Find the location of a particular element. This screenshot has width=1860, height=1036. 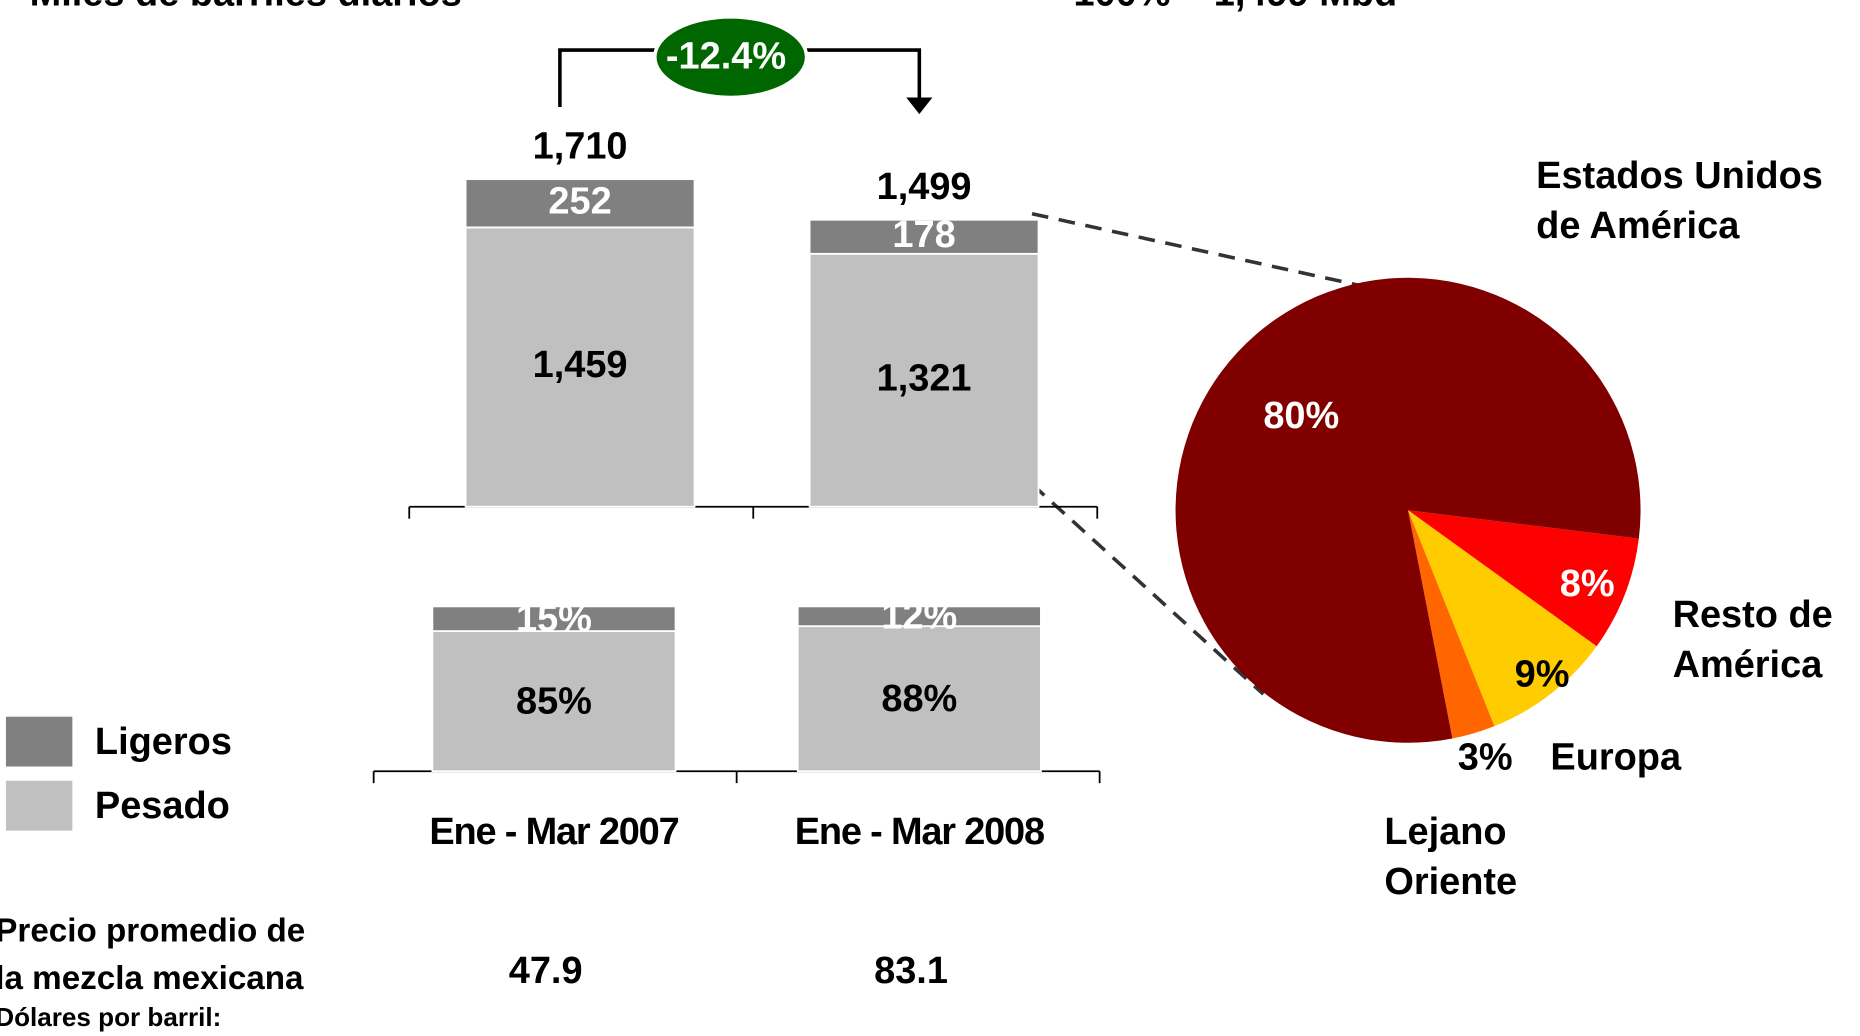

change-badge is located at coordinates (731, 57).